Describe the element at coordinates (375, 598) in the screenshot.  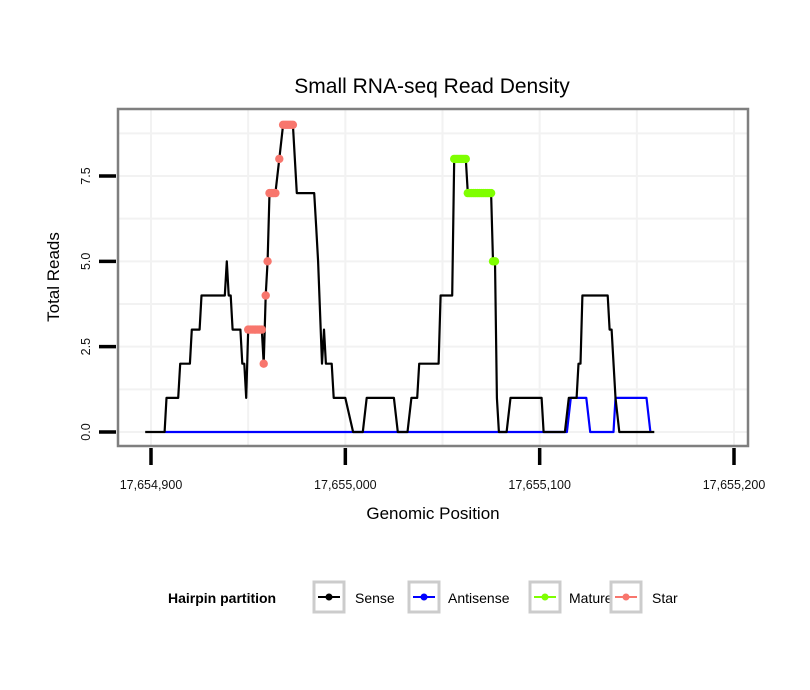
I see `legend-label: Sense` at that location.